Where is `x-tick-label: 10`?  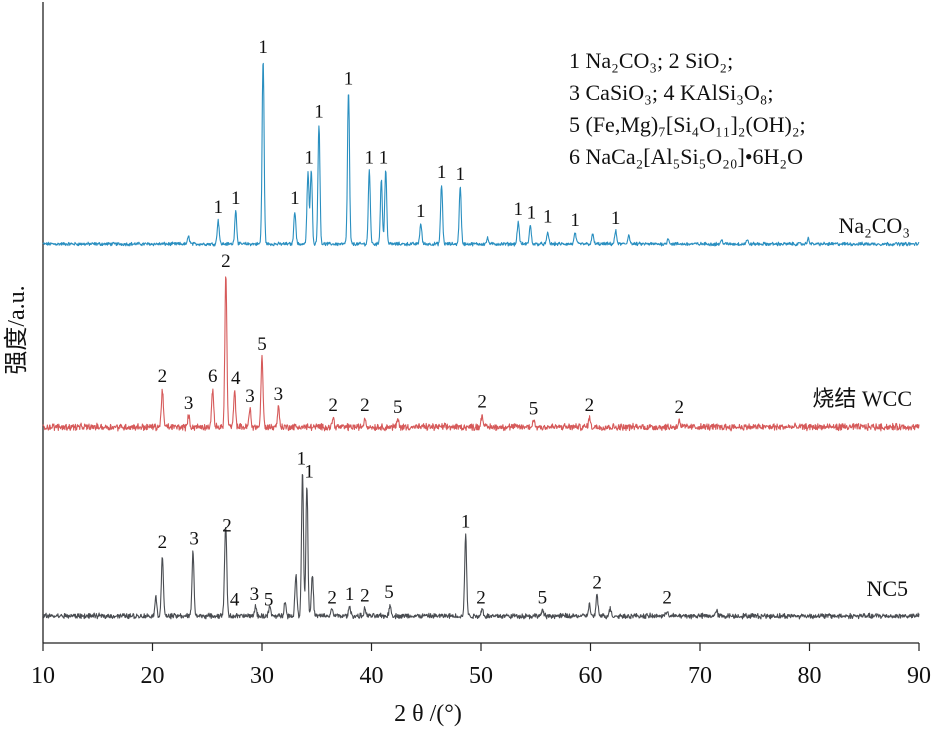
x-tick-label: 10 is located at coordinates (43, 676).